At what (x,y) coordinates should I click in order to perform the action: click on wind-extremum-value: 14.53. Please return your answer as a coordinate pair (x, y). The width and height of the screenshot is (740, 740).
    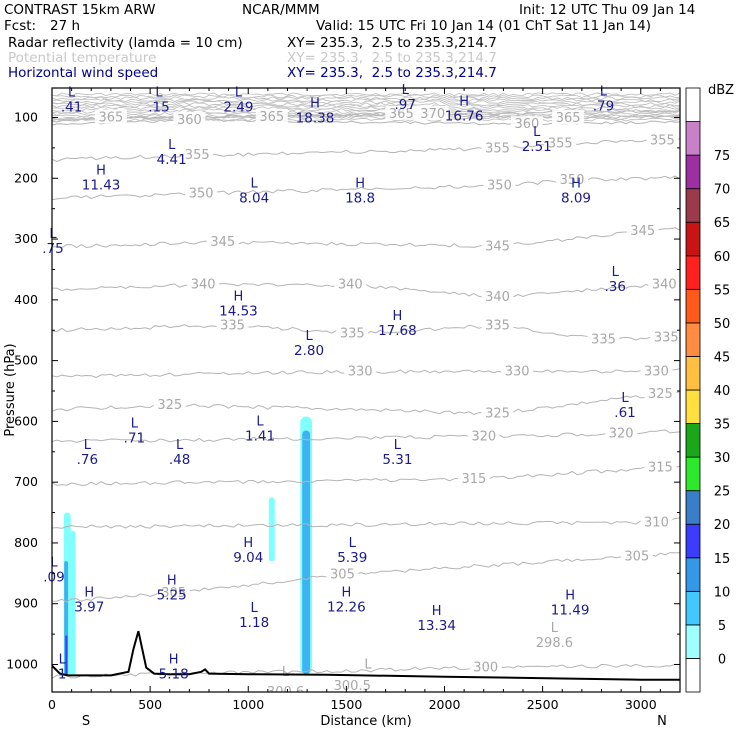
    Looking at the image, I should click on (238, 312).